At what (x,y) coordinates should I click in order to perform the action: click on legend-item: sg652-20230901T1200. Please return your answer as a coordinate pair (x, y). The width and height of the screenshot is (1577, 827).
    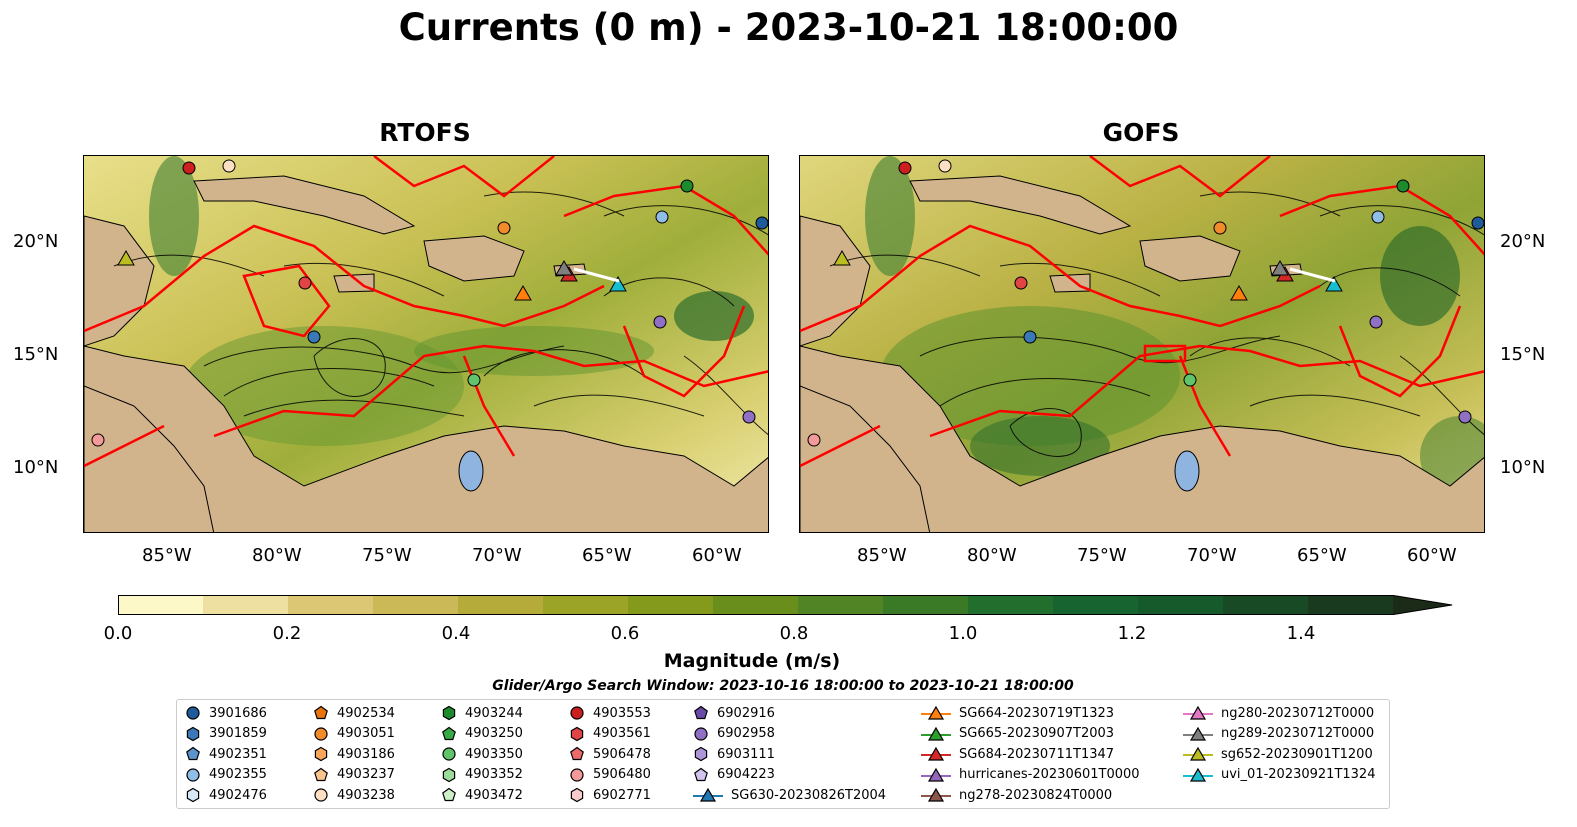
    Looking at the image, I should click on (1278, 754).